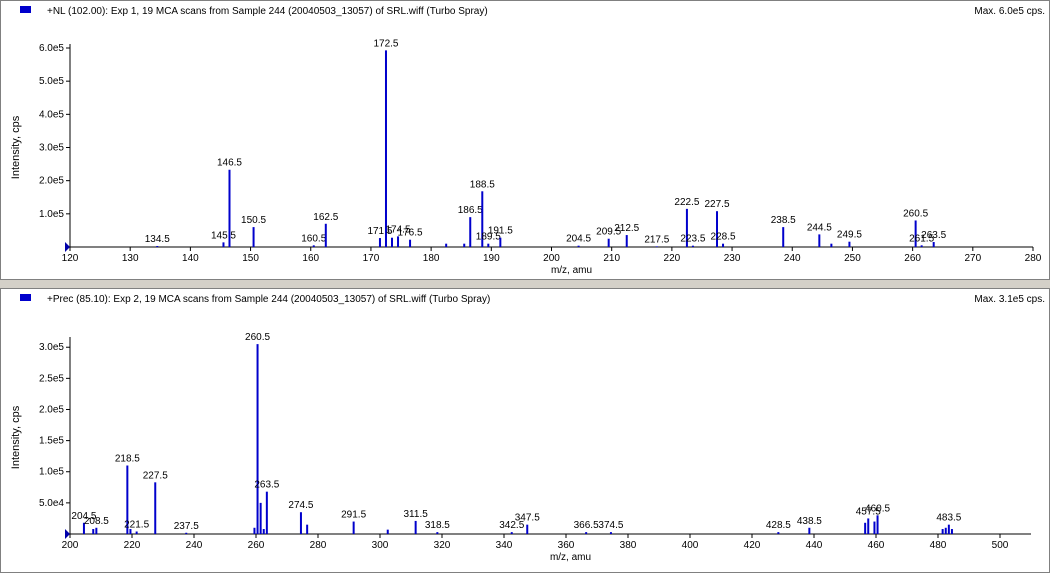  Describe the element at coordinates (491, 258) in the screenshot. I see `x-tick-label: 190` at that location.